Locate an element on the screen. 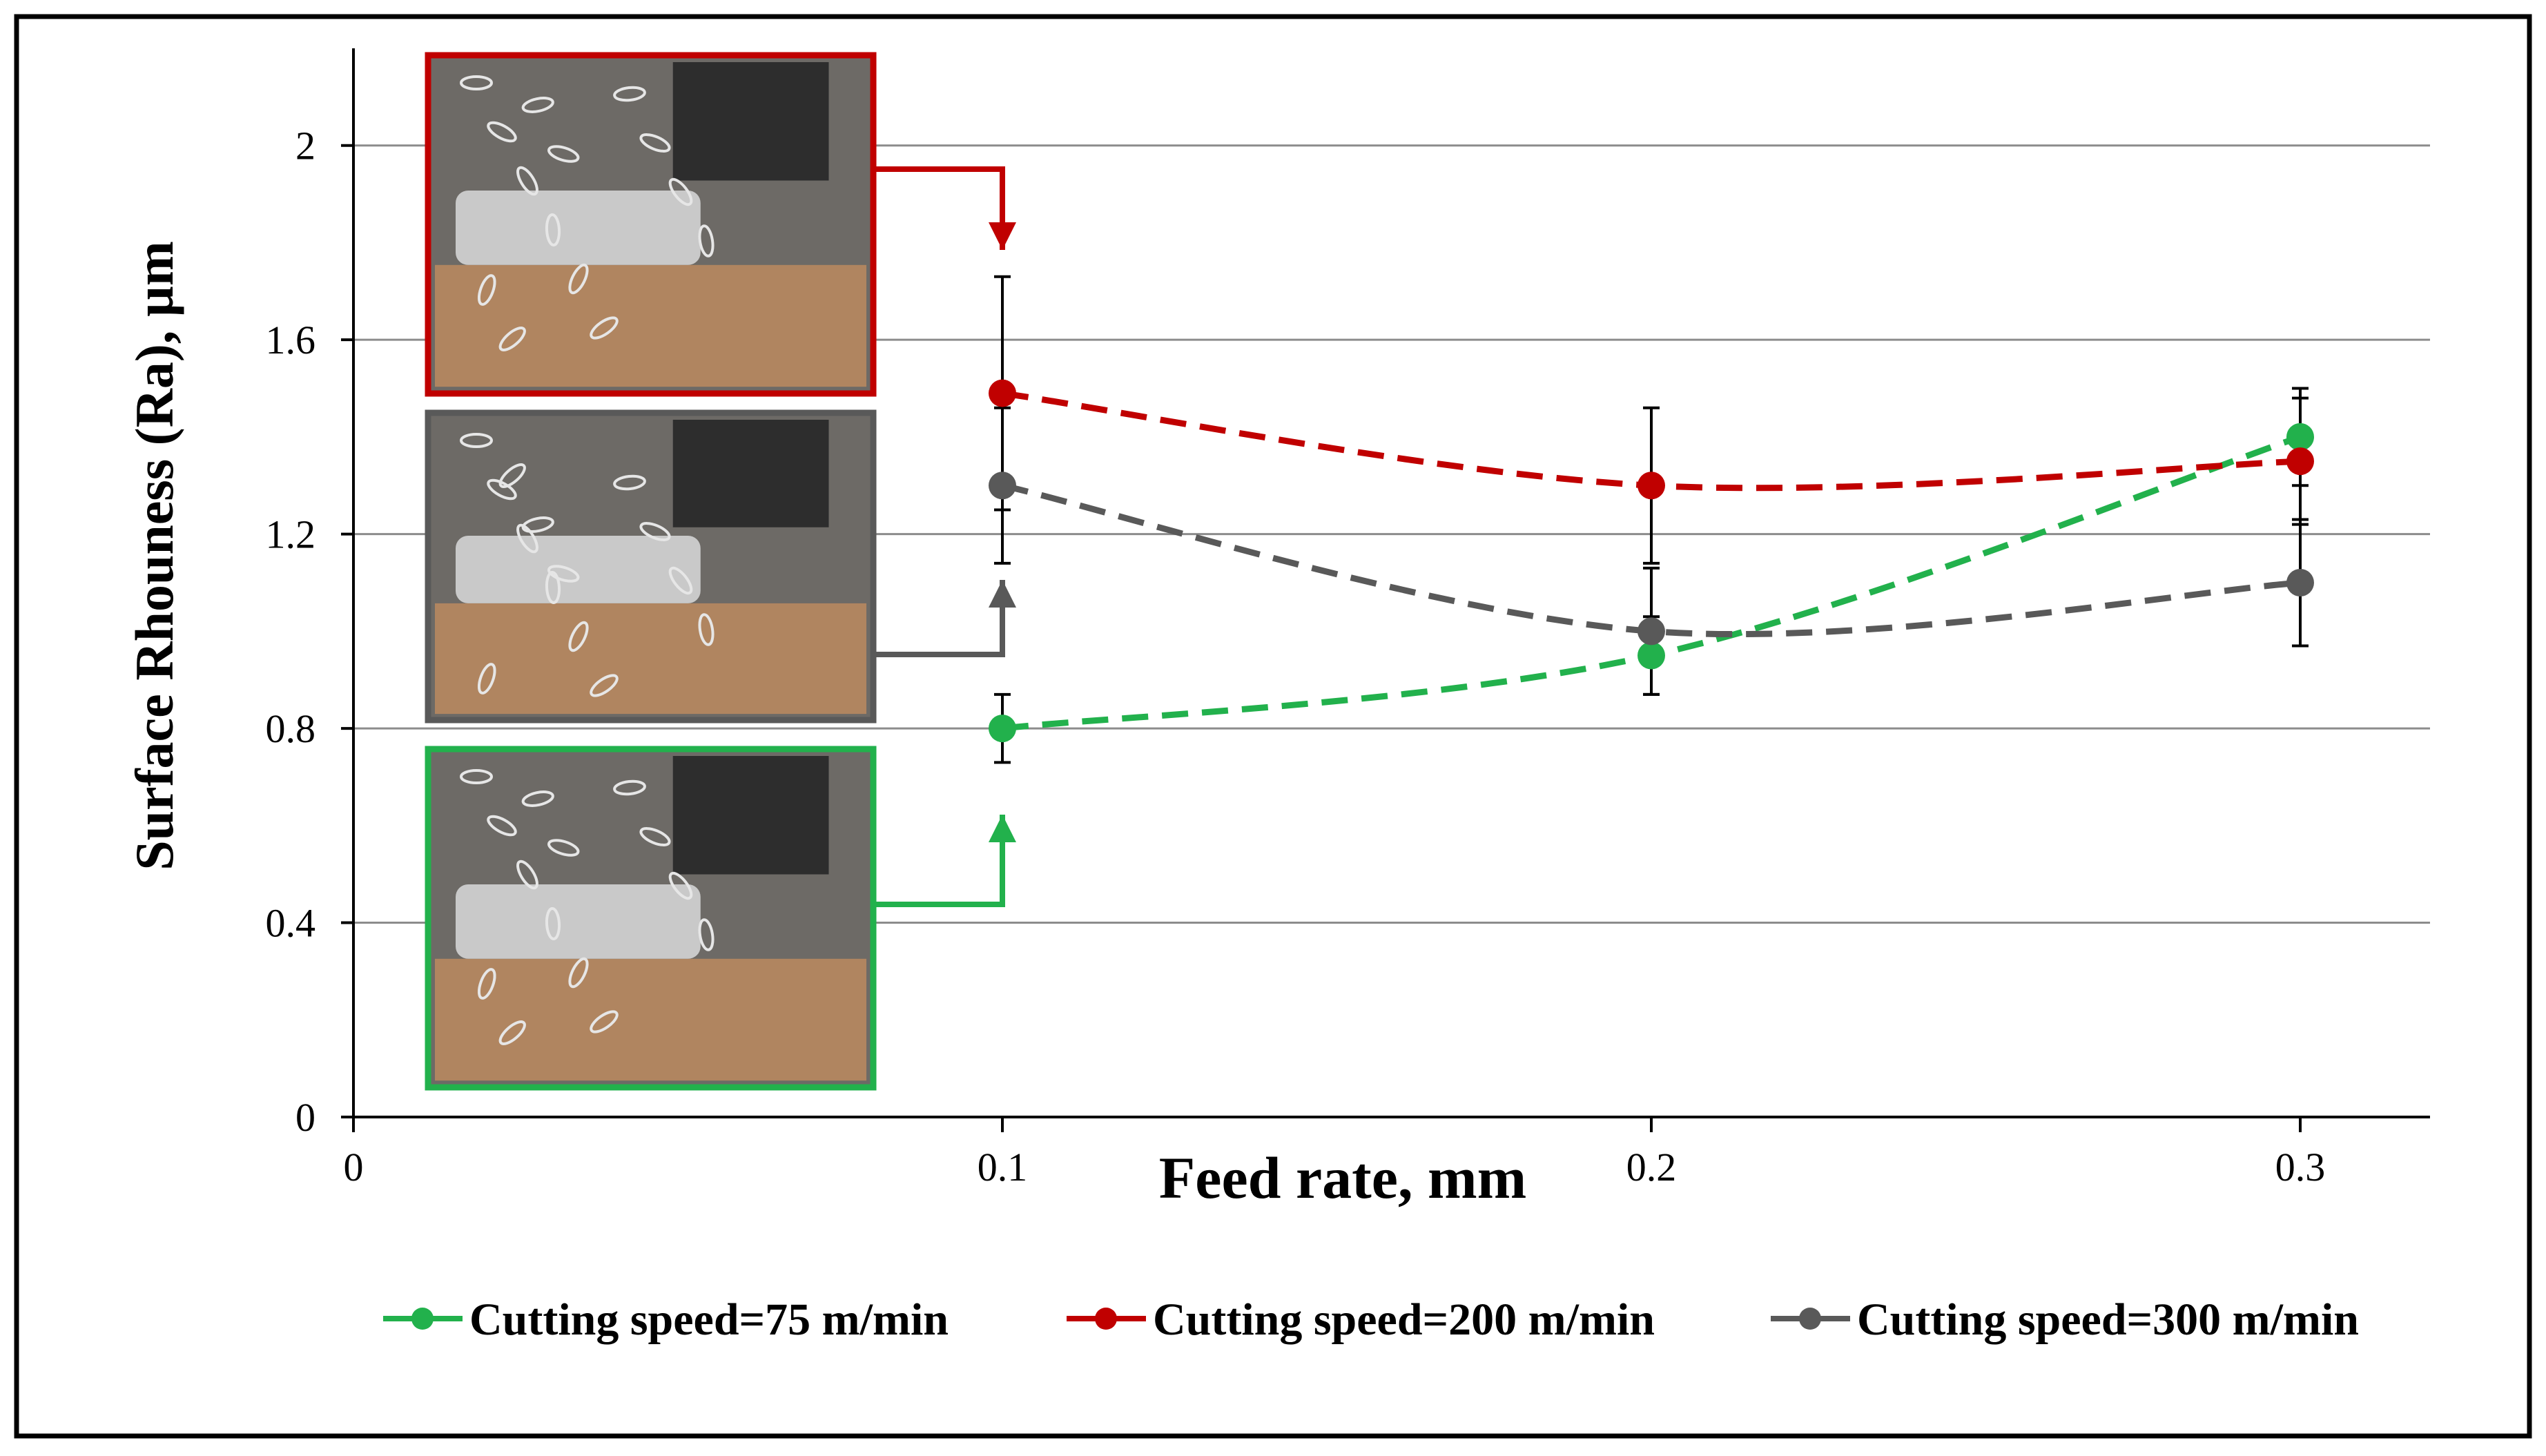 The height and width of the screenshot is (1456, 2546). legend-label-75: Cutting speed=75 m/min is located at coordinates (709, 1319).